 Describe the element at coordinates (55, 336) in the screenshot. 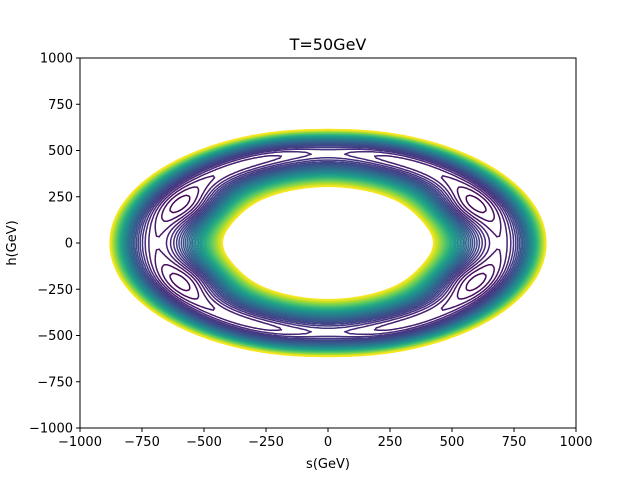

I see `y-tick-label: −500` at that location.